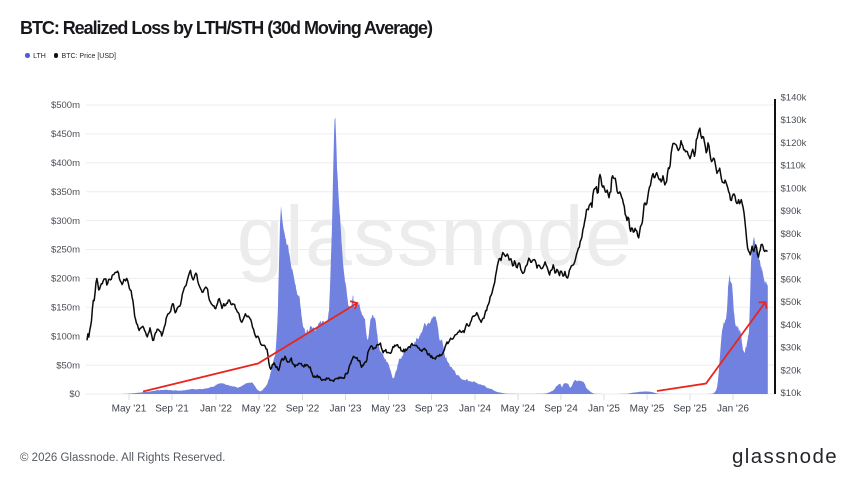  I want to click on svg-text: $200m, so click(65, 279).